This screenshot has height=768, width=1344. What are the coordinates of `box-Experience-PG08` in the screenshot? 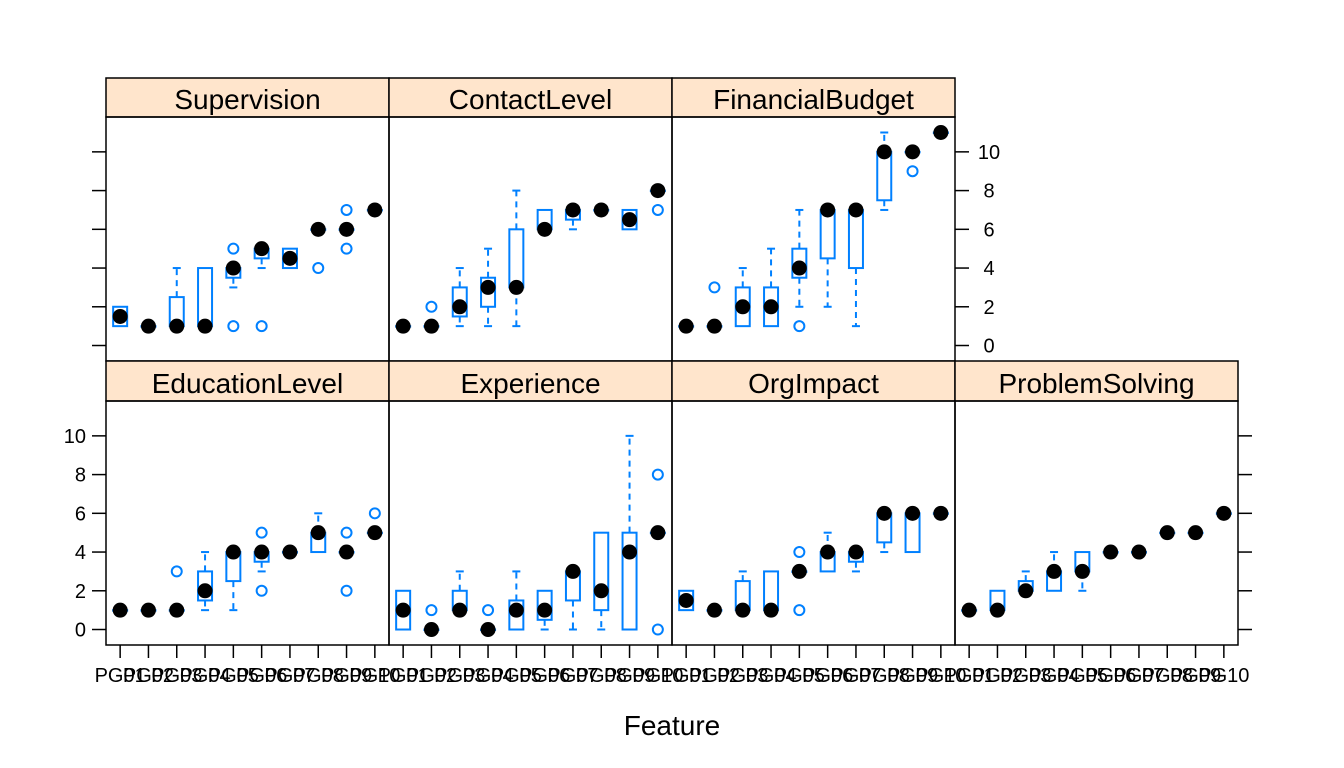 It's located at (601, 581).